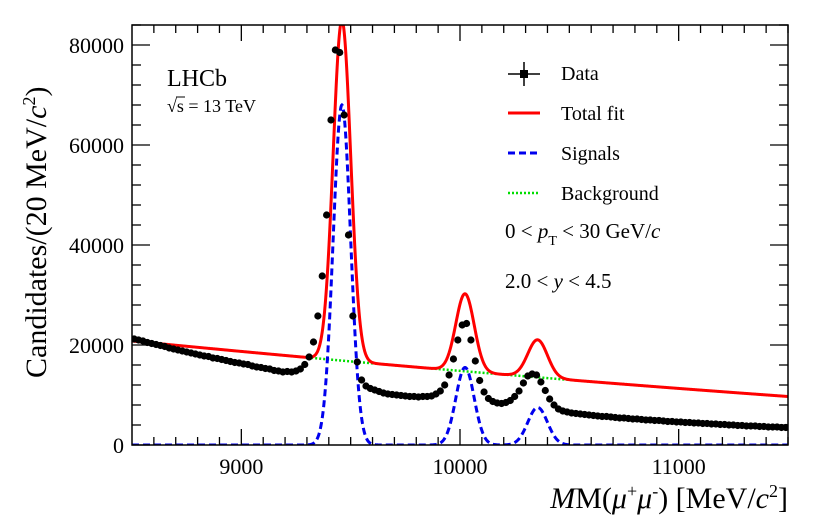  What do you see at coordinates (590, 154) in the screenshot?
I see `legend-signals-label: Signals` at bounding box center [590, 154].